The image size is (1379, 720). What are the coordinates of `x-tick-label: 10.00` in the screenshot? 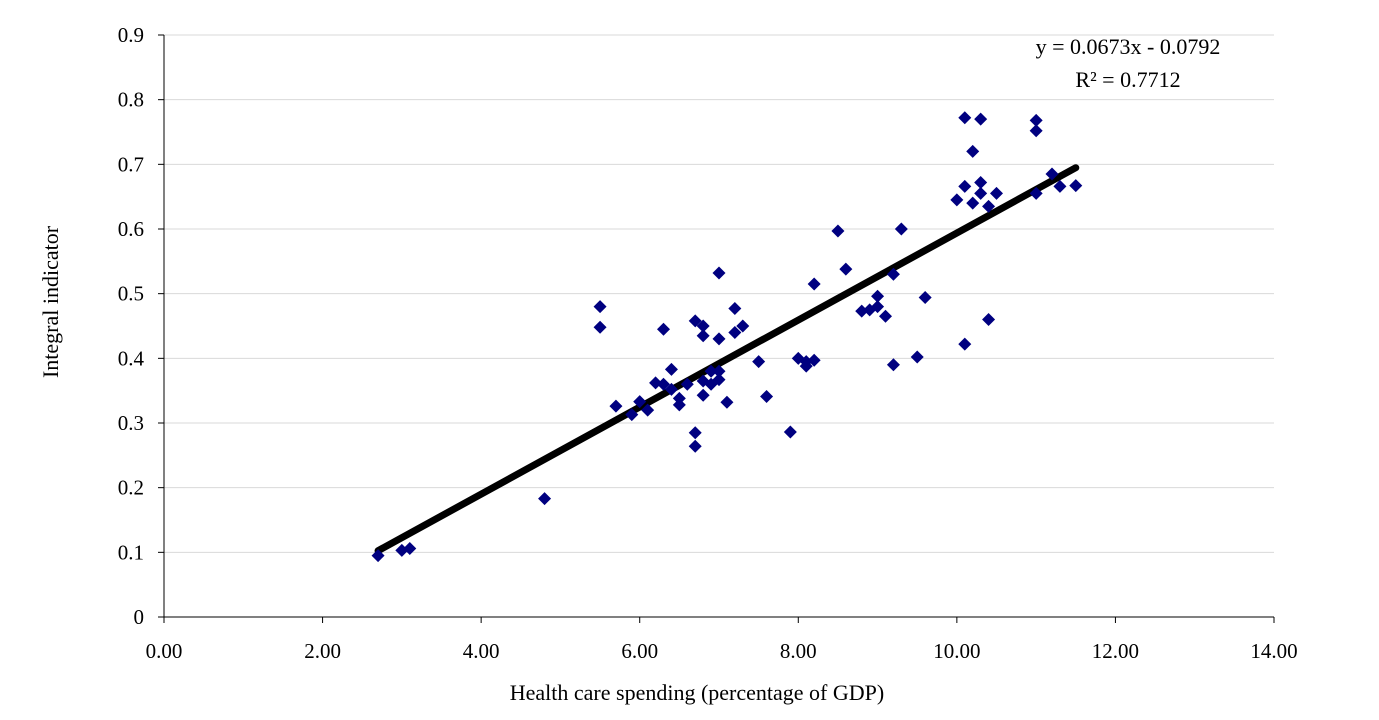 It's located at (956, 651).